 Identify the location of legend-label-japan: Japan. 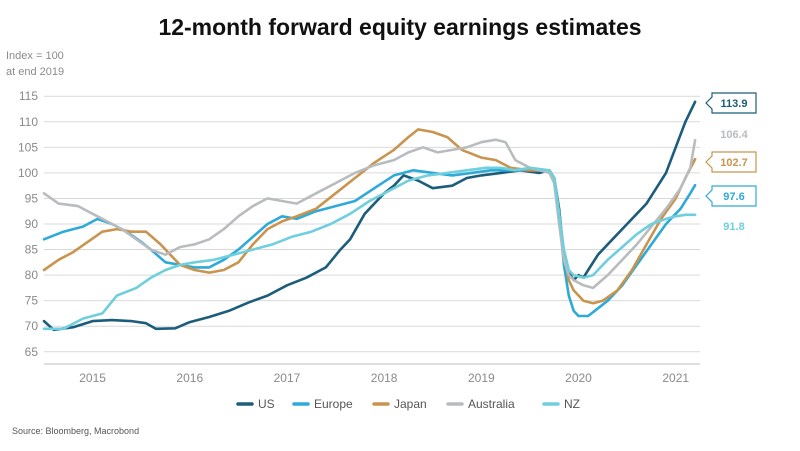
(410, 404).